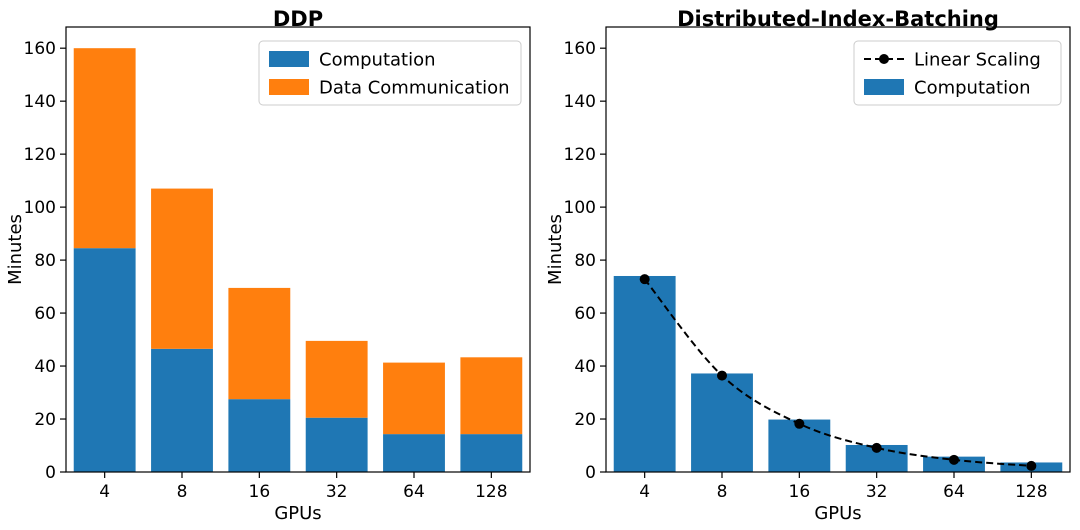 Image resolution: width=1080 pixels, height=530 pixels. What do you see at coordinates (977, 60) in the screenshot?
I see `legend-label-linear-scaling: Linear Scaling` at bounding box center [977, 60].